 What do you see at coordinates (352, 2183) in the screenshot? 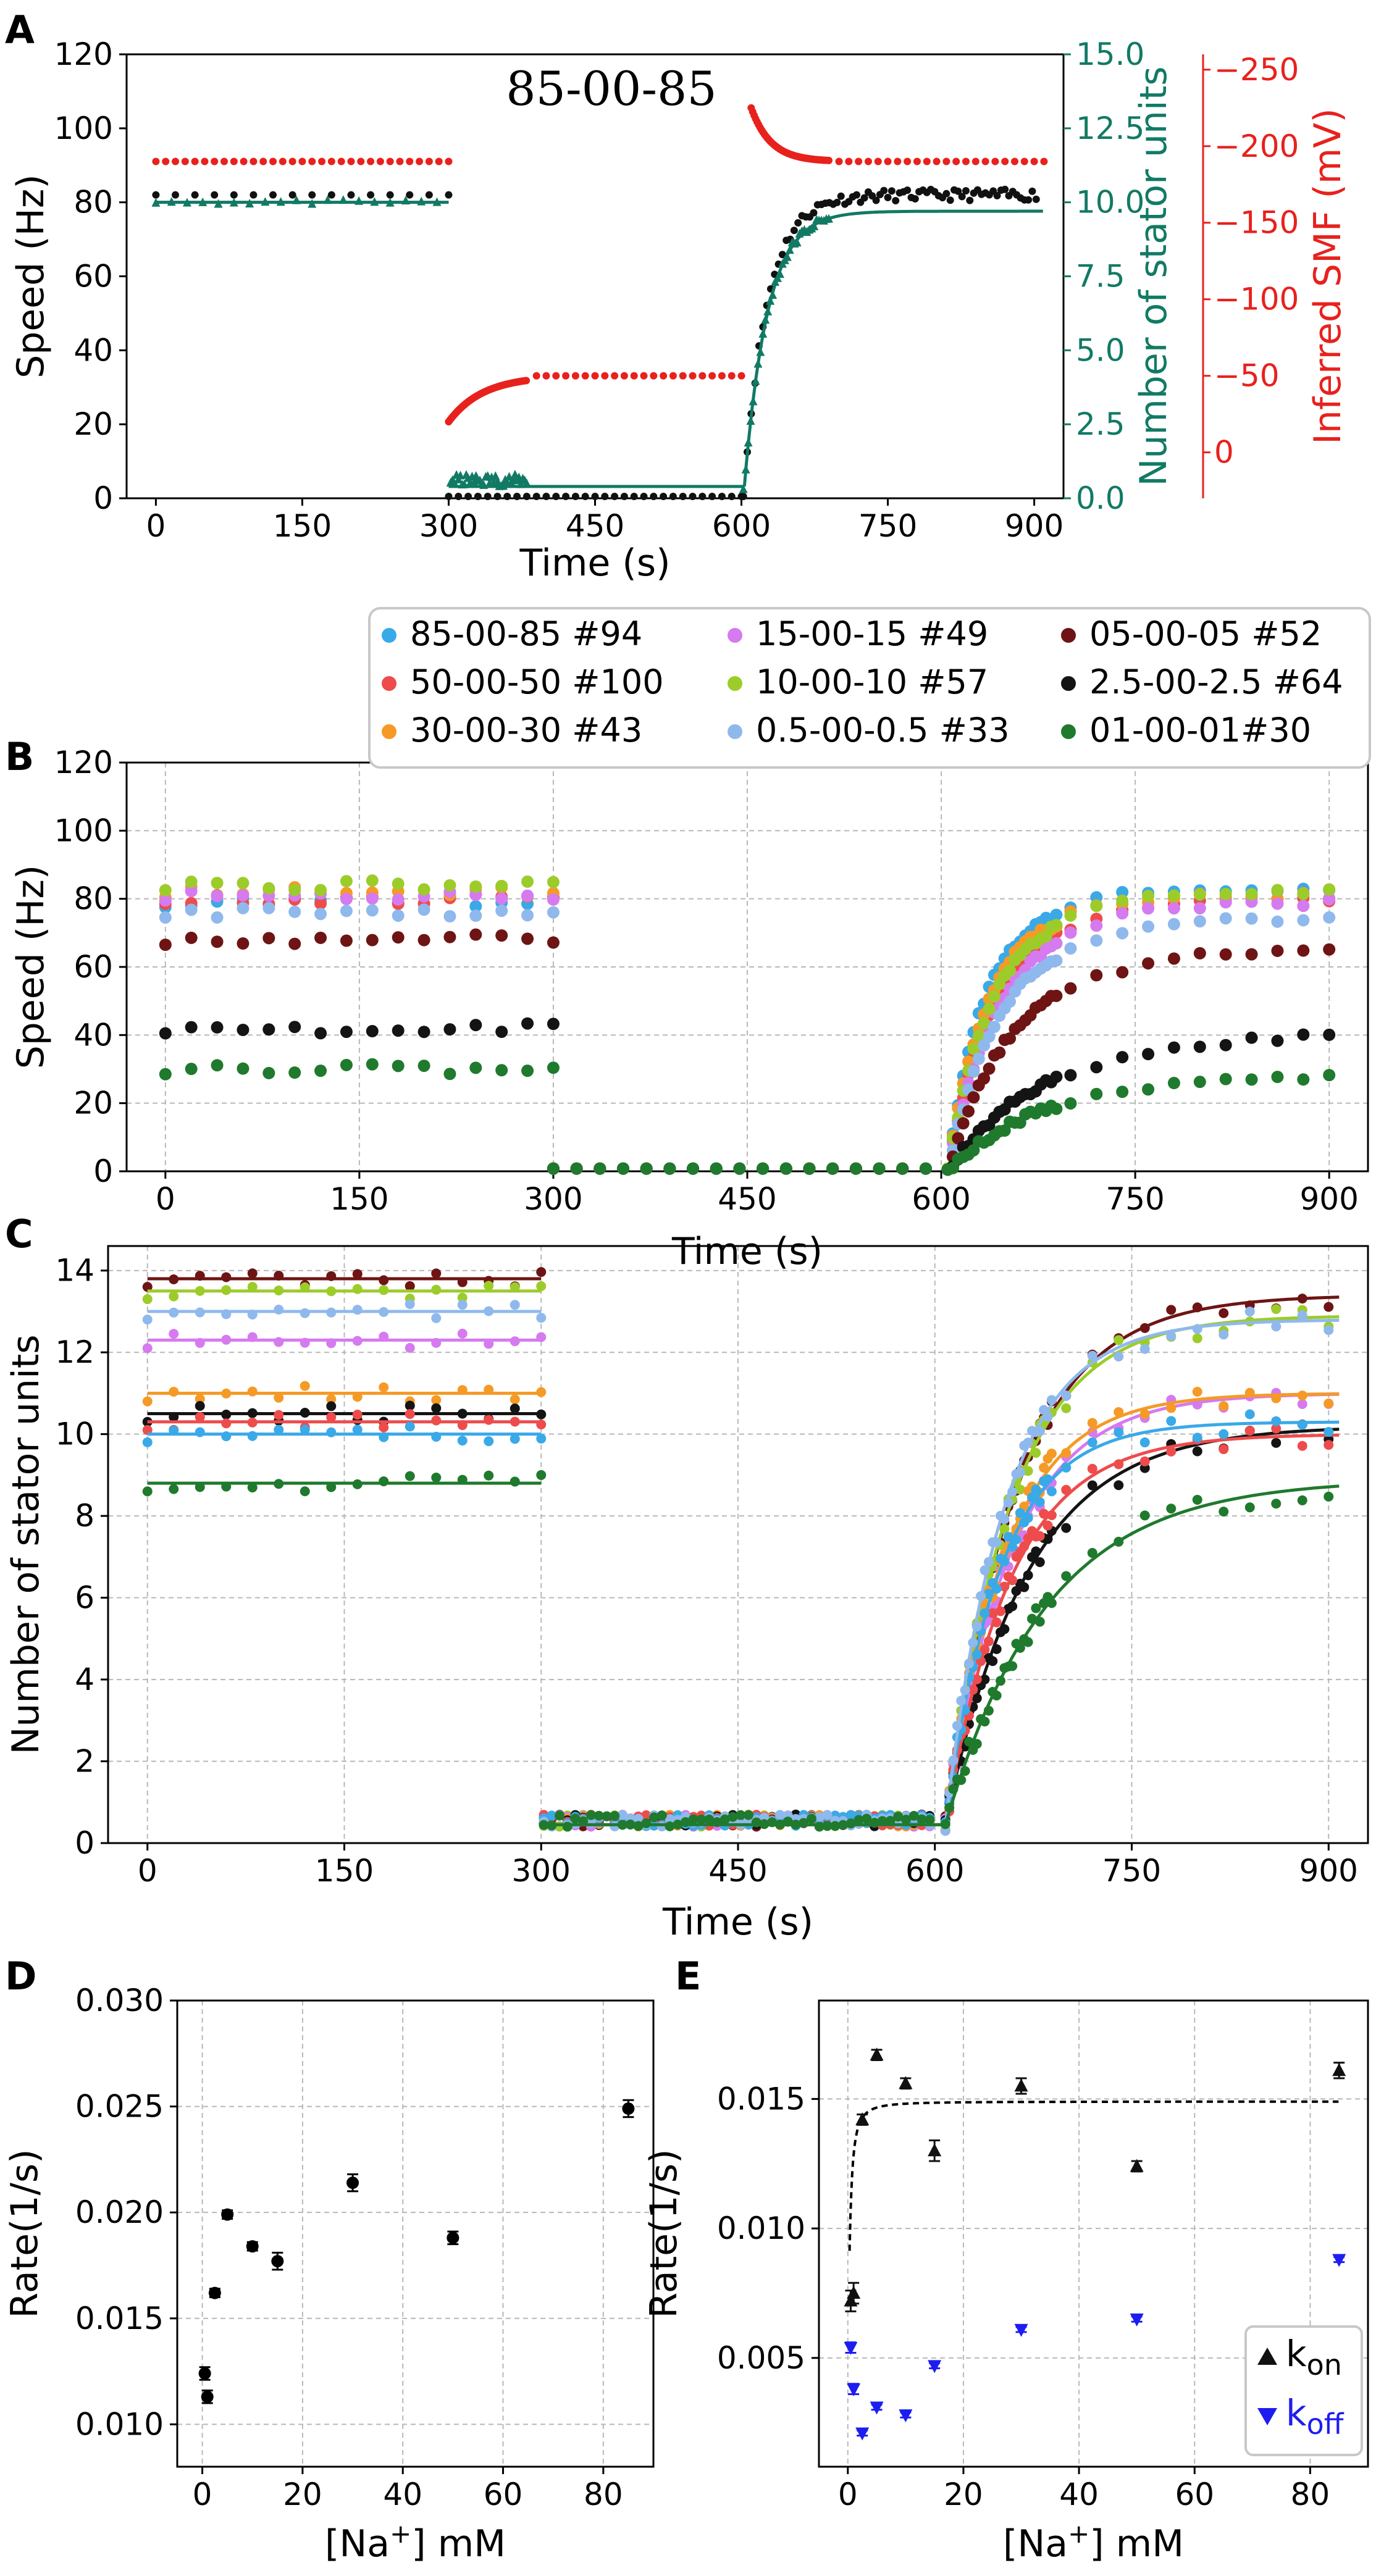
I see `rate-point` at bounding box center [352, 2183].